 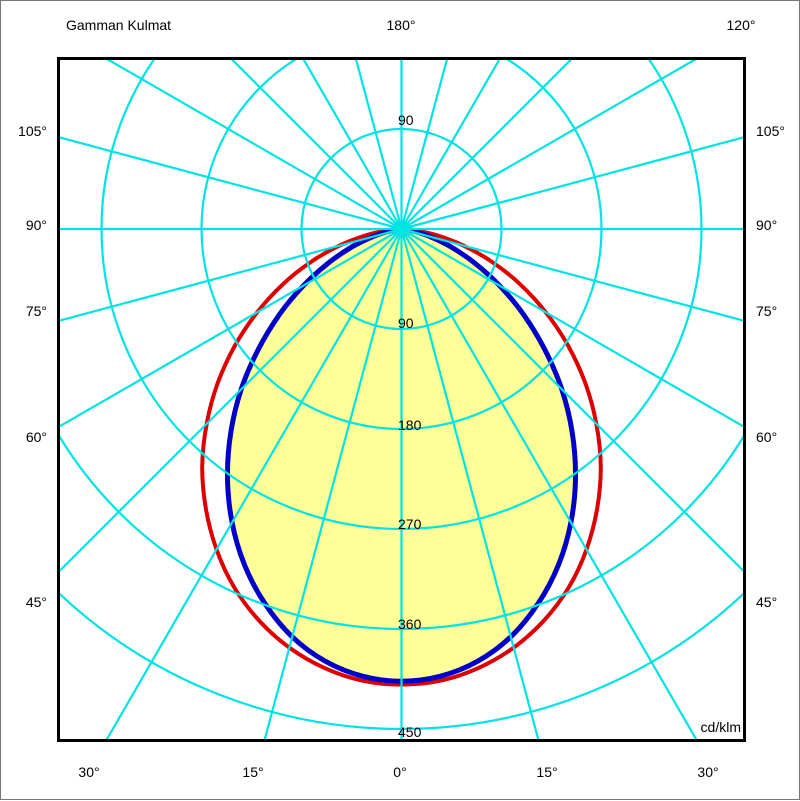 What do you see at coordinates (777, 131) in the screenshot?
I see `angle-label-right-105: 105°` at bounding box center [777, 131].